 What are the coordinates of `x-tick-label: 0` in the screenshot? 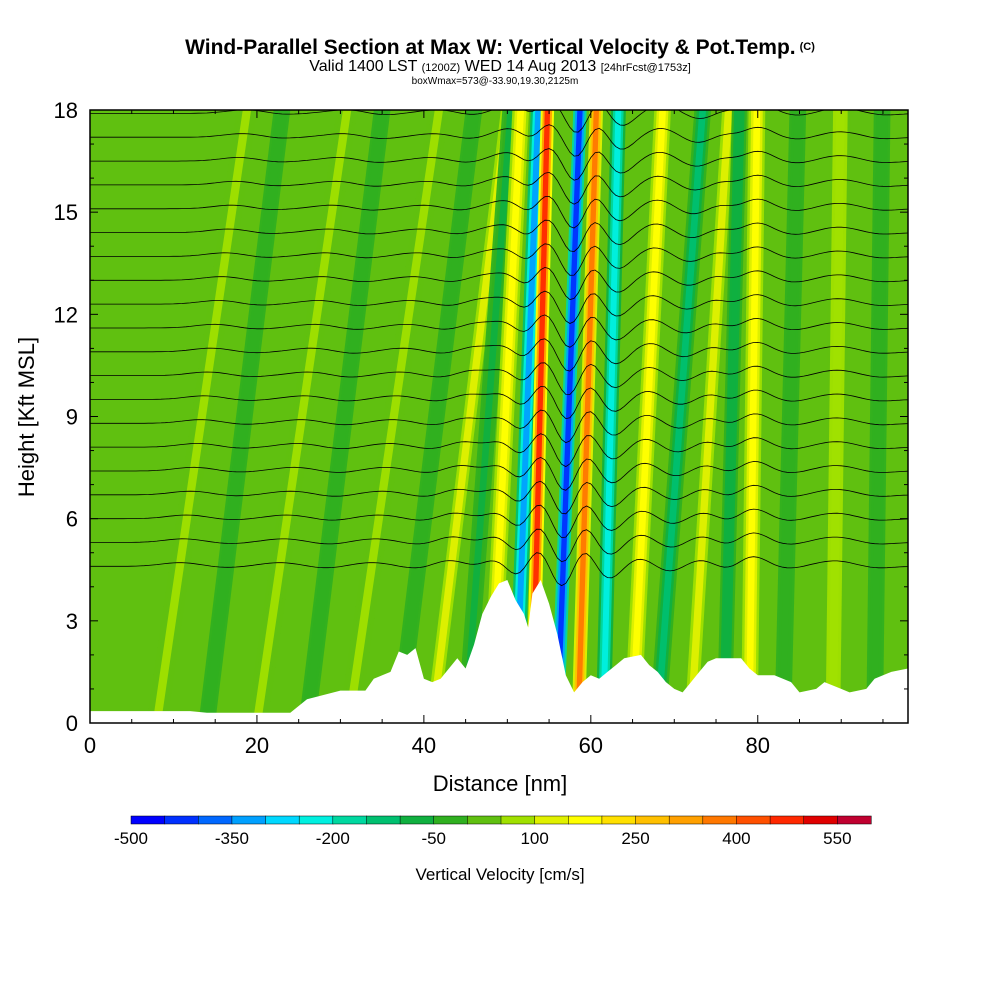 It's located at (90, 745).